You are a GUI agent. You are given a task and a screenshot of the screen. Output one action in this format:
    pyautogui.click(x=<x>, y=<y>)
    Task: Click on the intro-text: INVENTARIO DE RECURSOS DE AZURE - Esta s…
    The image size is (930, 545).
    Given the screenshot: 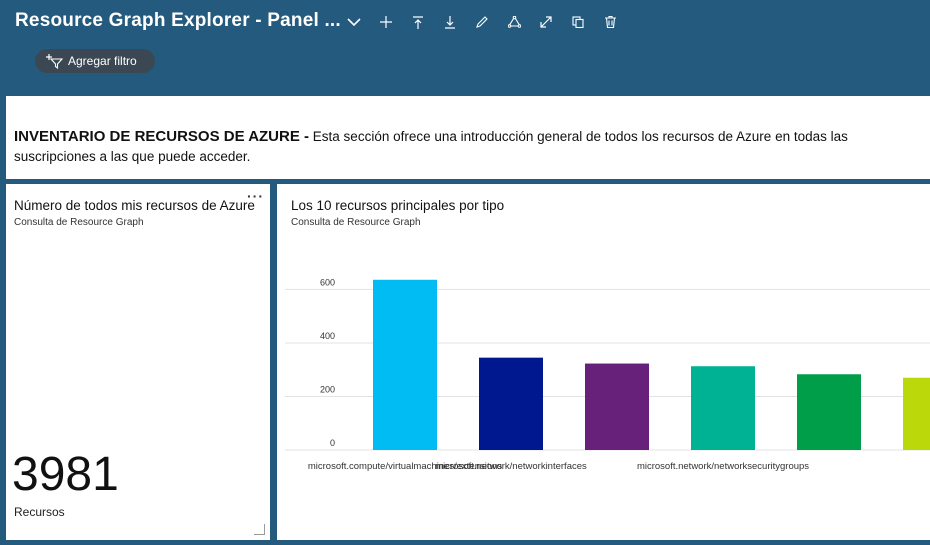 What is the action you would take?
    pyautogui.click(x=464, y=147)
    